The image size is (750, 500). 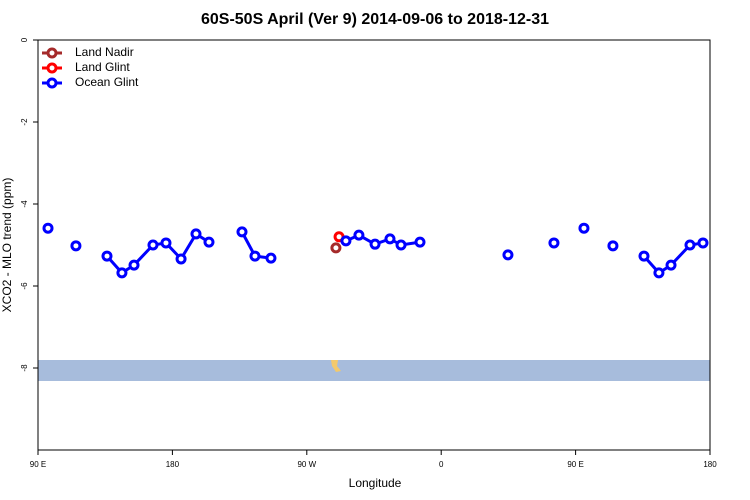 I want to click on land-shape, so click(x=336, y=366).